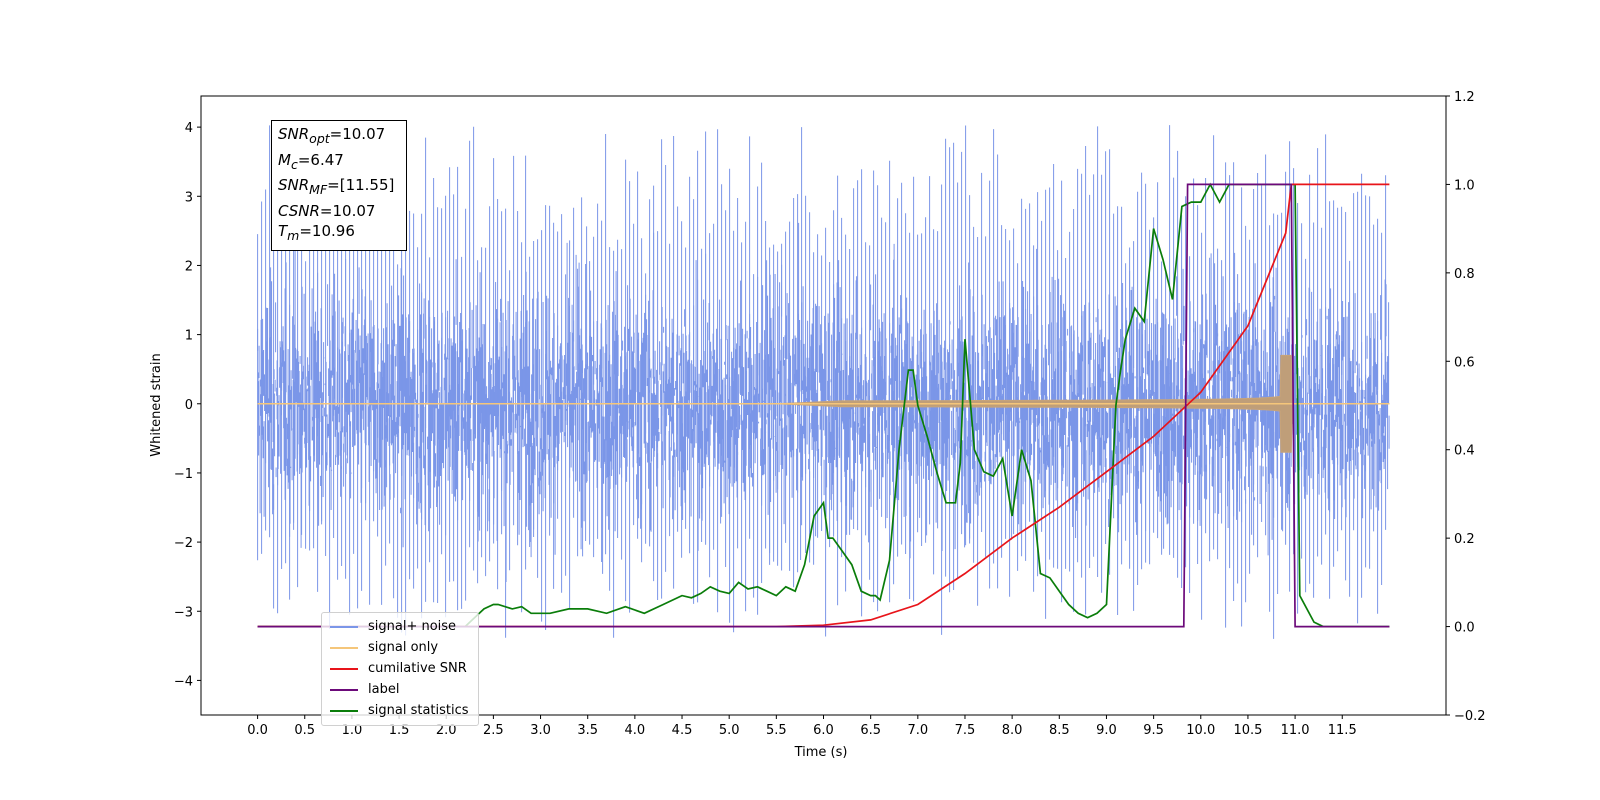  Describe the element at coordinates (189, 336) in the screenshot. I see `y-tick-label: 1` at that location.